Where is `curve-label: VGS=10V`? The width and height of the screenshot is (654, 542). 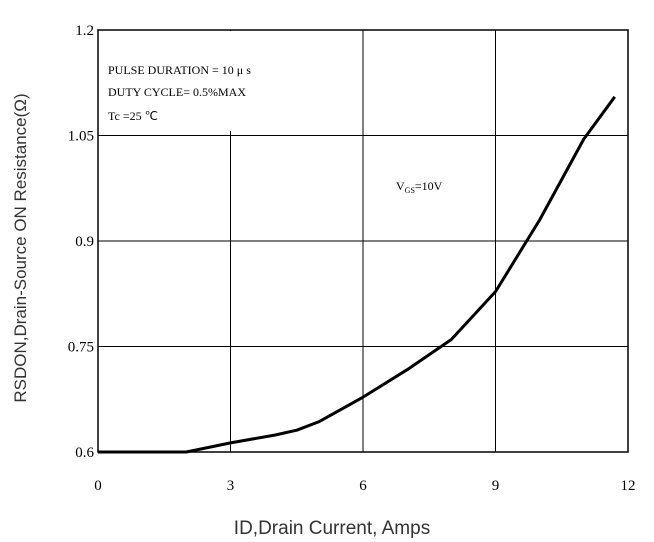 curve-label: VGS=10V is located at coordinates (419, 187).